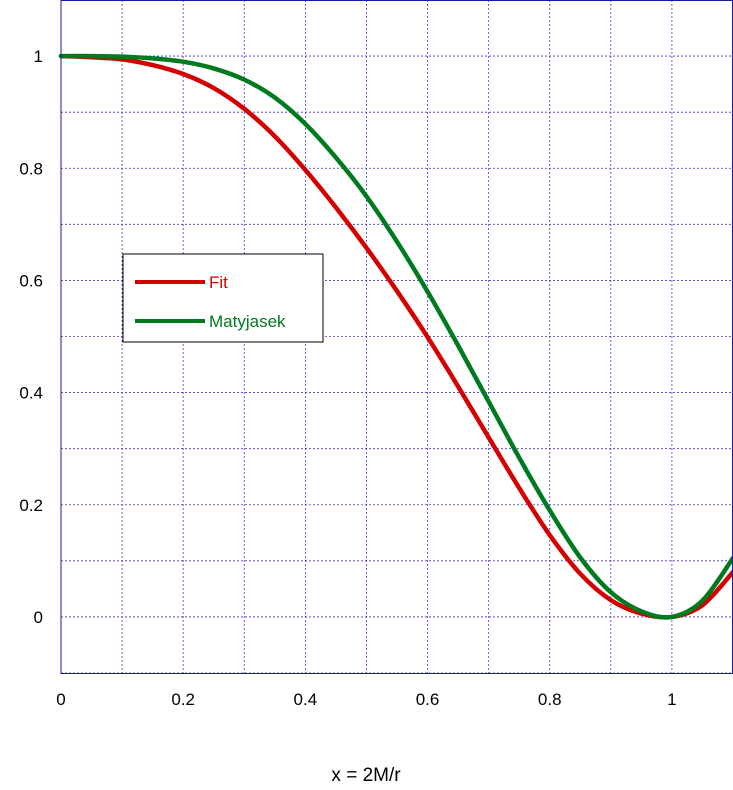  What do you see at coordinates (38, 617) in the screenshot?
I see `y-tick-label: 0` at bounding box center [38, 617].